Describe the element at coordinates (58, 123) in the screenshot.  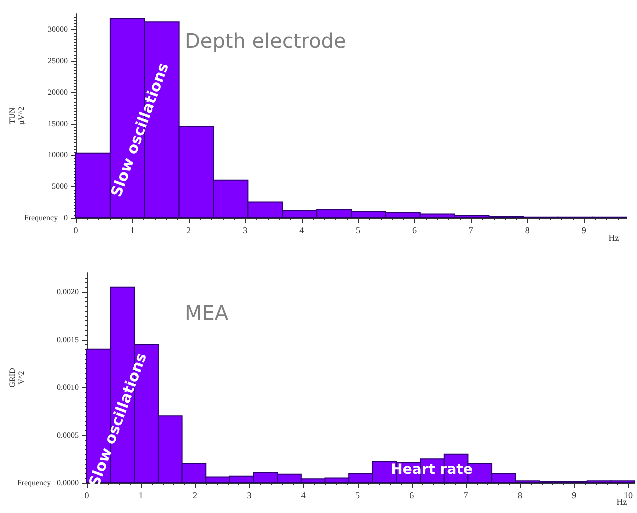
I see `y-tick-label: 15000` at that location.